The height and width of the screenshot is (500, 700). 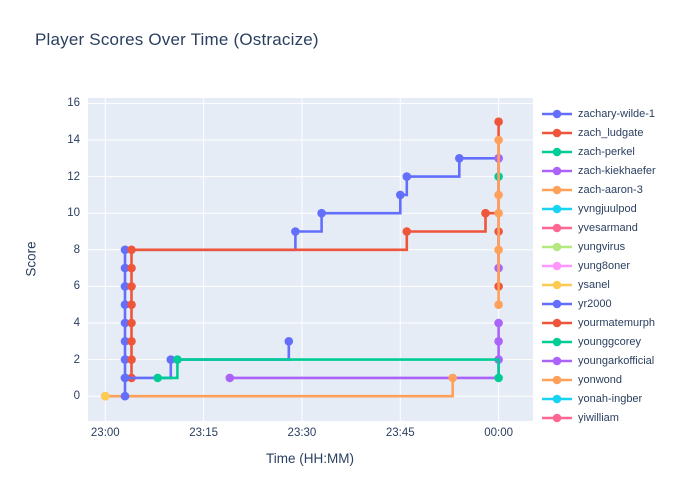 I want to click on legend-item-yvesarmand: yvesarmand, so click(x=620, y=227).